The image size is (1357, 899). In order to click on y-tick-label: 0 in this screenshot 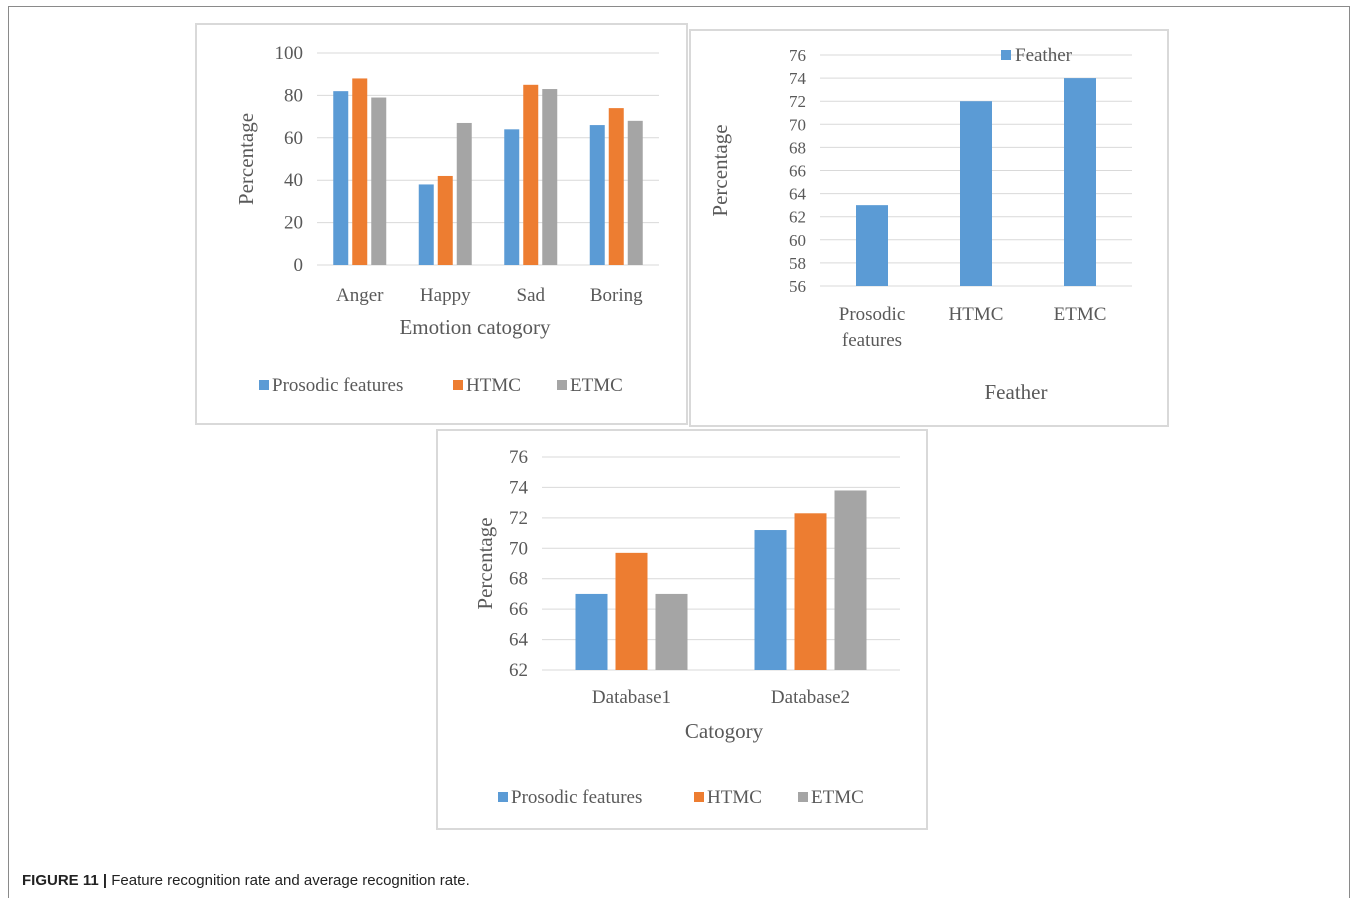, I will do `click(299, 265)`.